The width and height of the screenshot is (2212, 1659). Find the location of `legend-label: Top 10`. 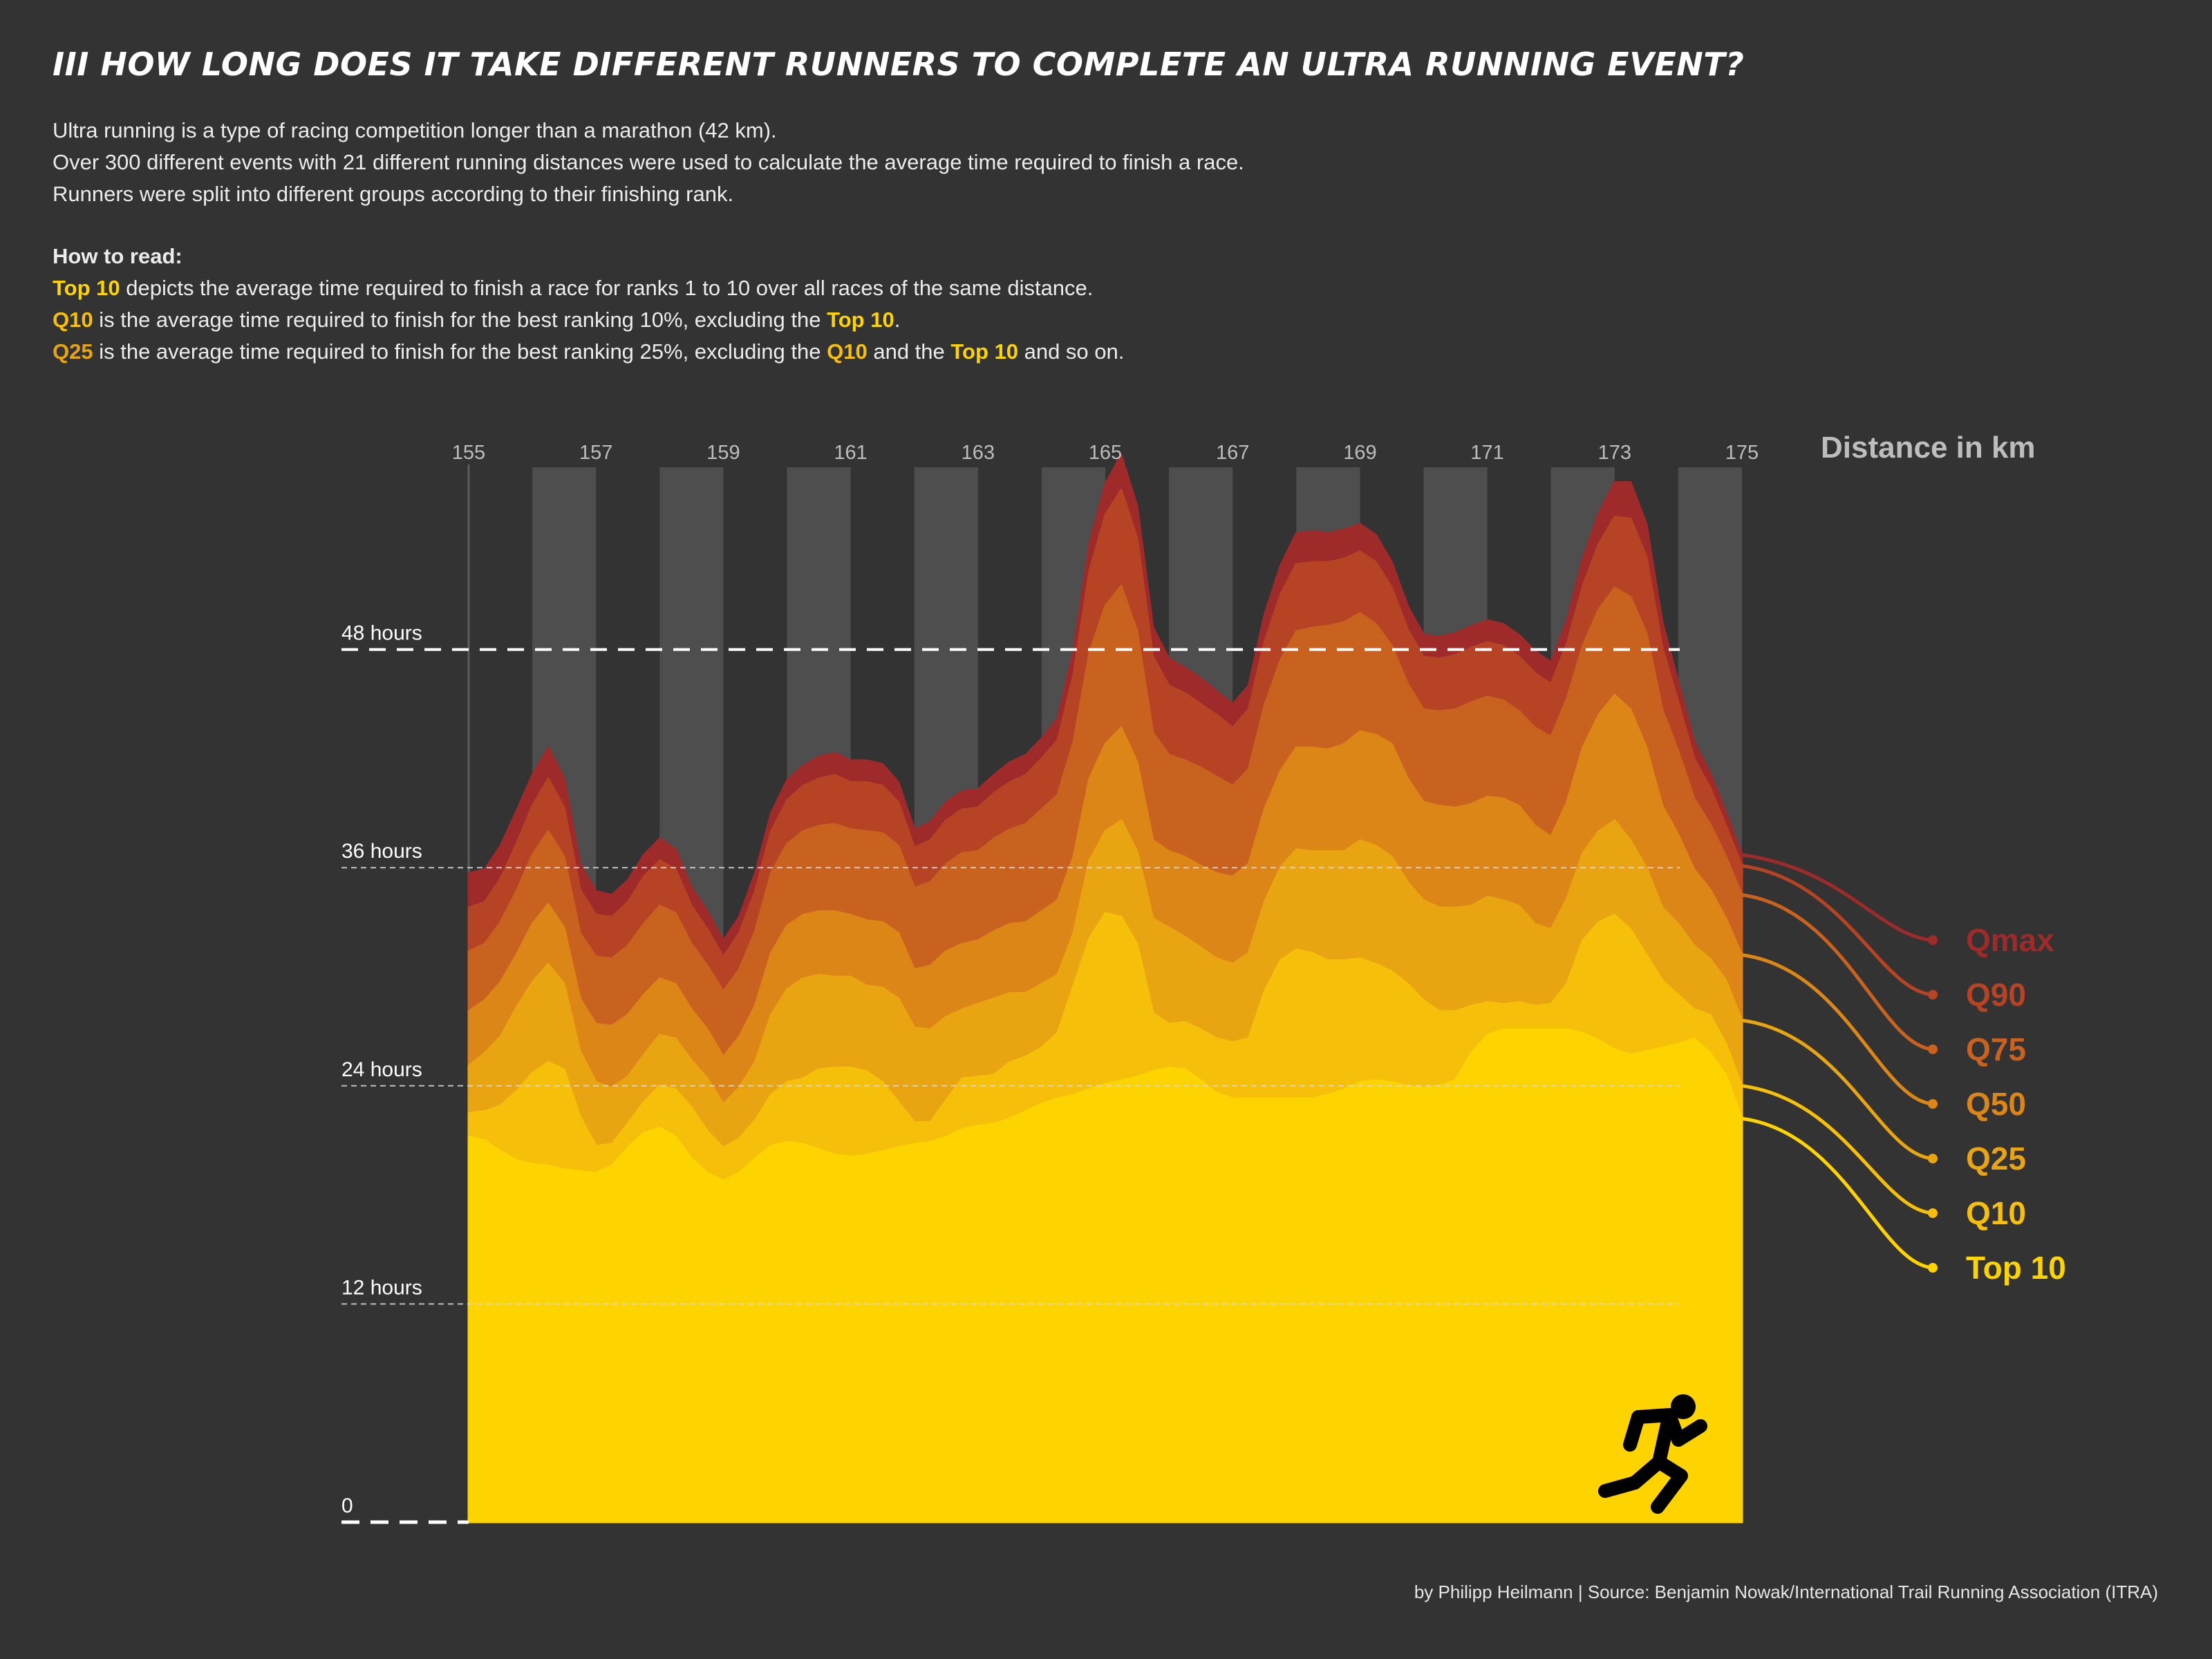

legend-label: Top 10 is located at coordinates (2016, 1268).